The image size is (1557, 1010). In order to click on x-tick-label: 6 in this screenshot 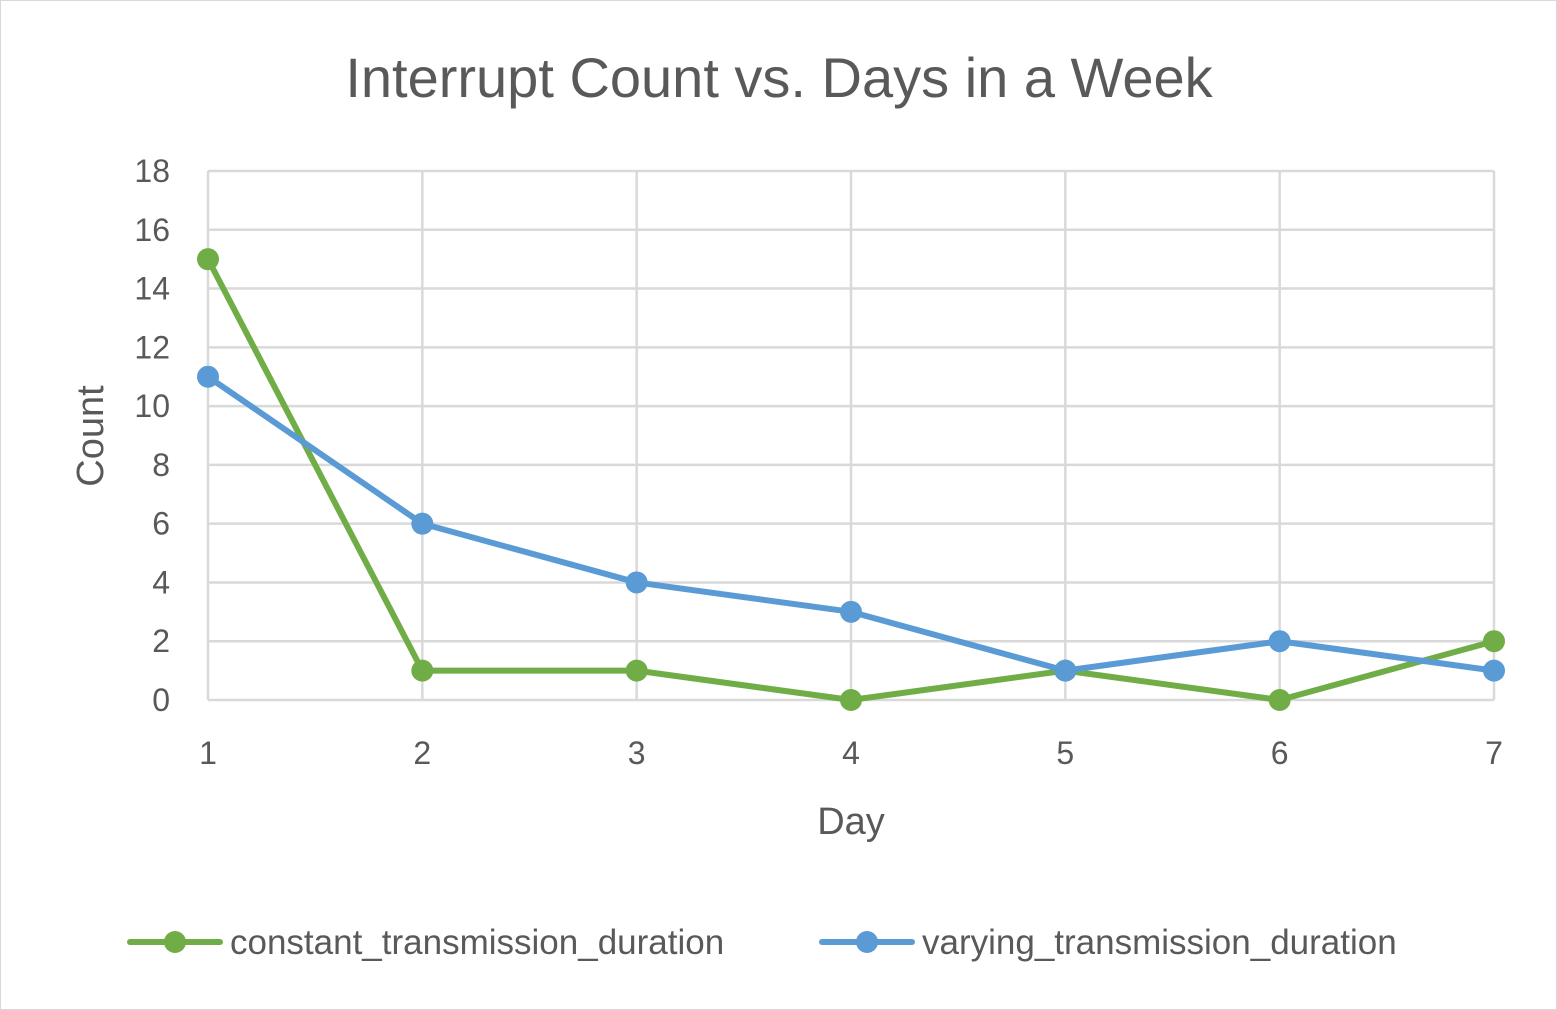, I will do `click(1280, 753)`.